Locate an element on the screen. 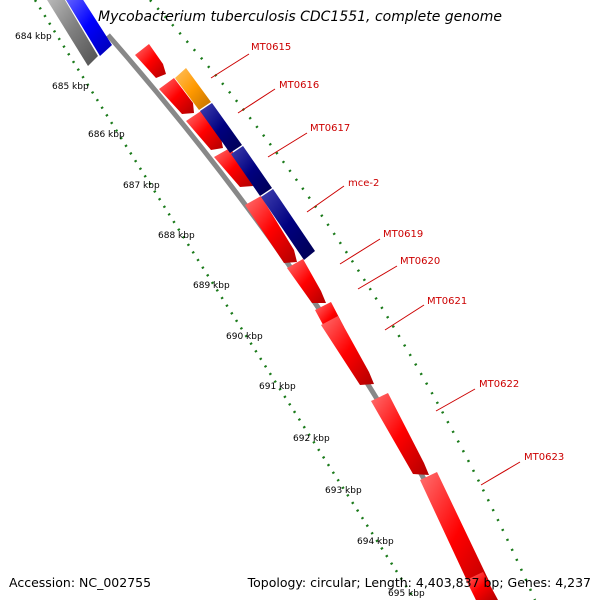 The width and height of the screenshot is (600, 604). kbp-tick-label: 687 kbp is located at coordinates (141, 186).